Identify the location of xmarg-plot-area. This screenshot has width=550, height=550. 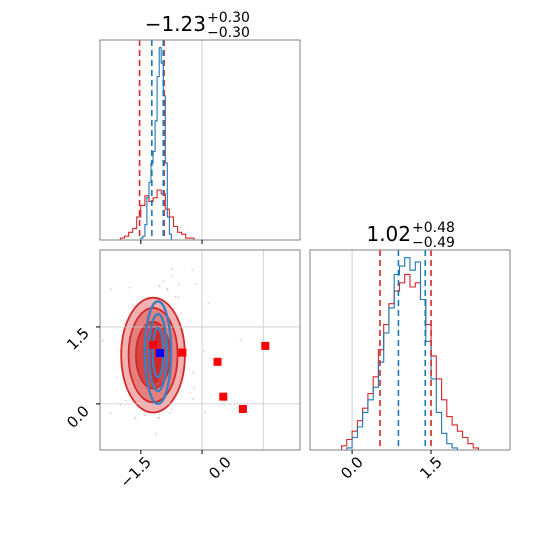
(200, 140).